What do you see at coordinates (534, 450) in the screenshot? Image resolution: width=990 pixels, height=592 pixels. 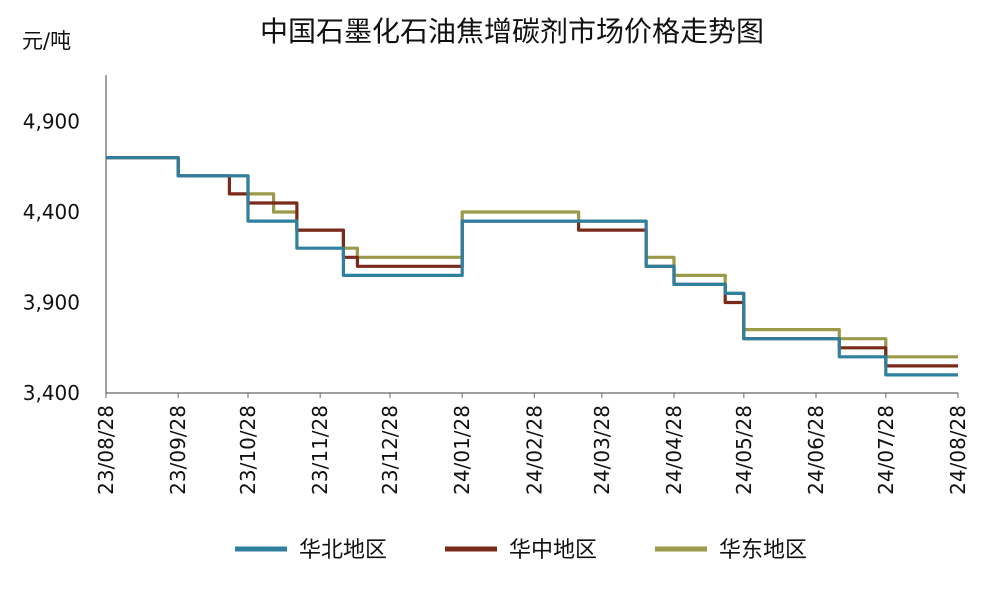 I see `x-tick-label: 24/02/28` at bounding box center [534, 450].